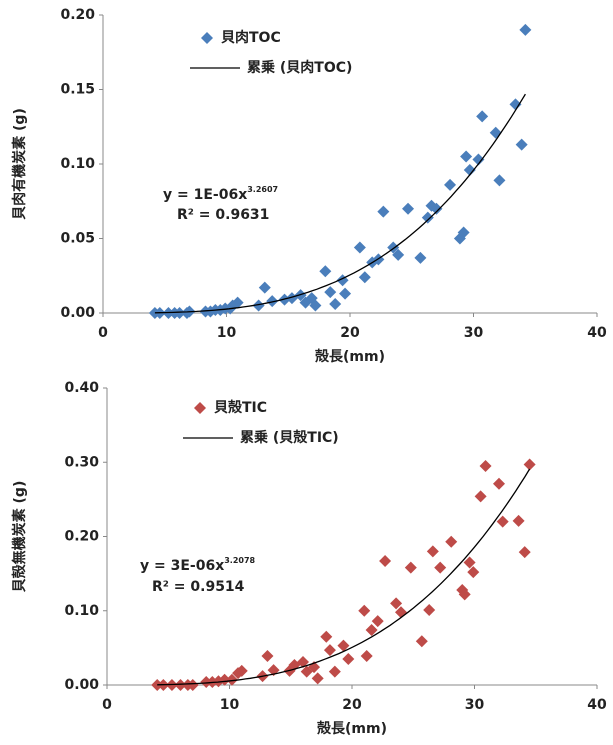  What do you see at coordinates (207, 38) in the screenshot?
I see `legend-marker` at bounding box center [207, 38].